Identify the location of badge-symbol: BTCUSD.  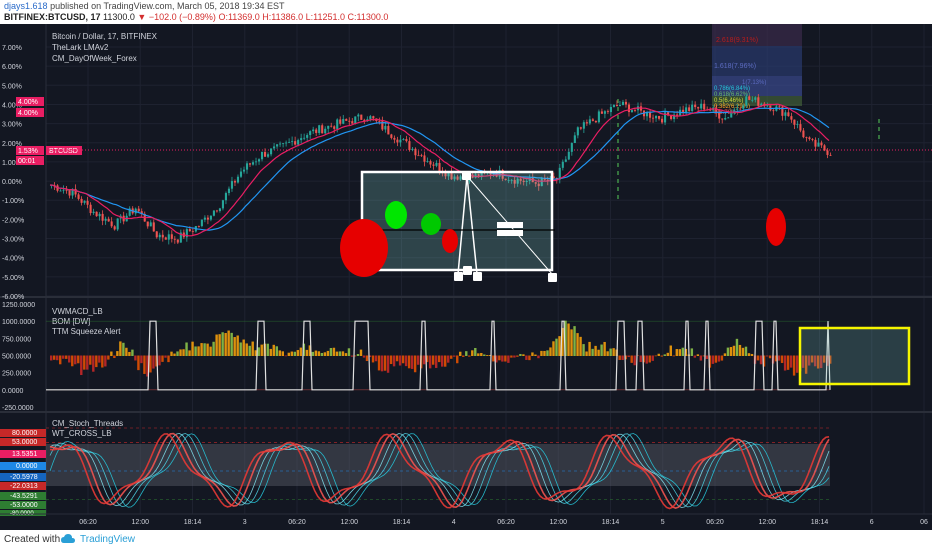
(63, 151).